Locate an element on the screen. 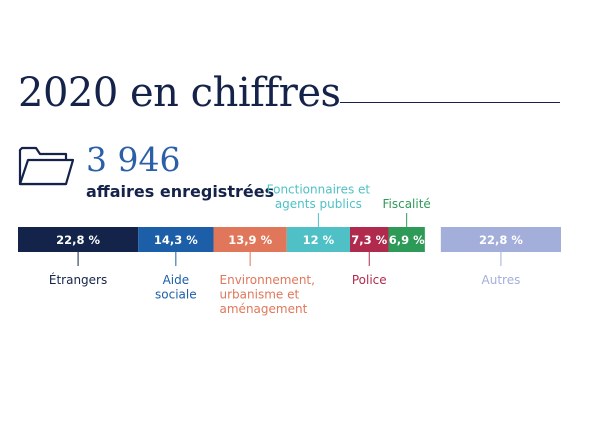  category-label-environnement-urbanisme-et-amenagement: urbanisme et is located at coordinates (260, 295).